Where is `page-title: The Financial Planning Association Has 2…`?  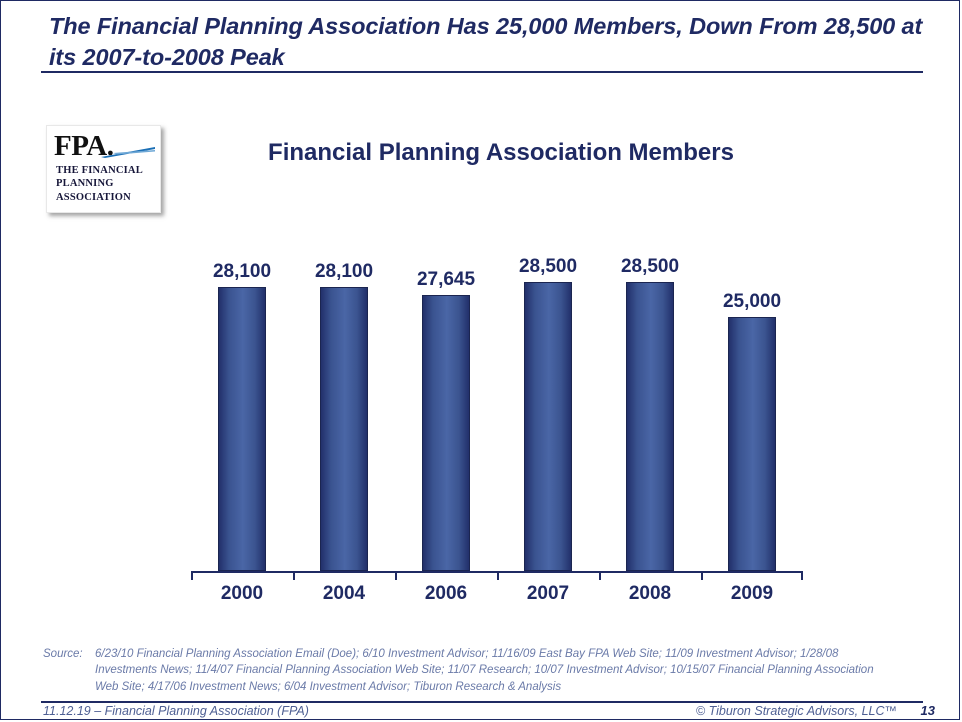
page-title: The Financial Planning Association Has 2… is located at coordinates (486, 42).